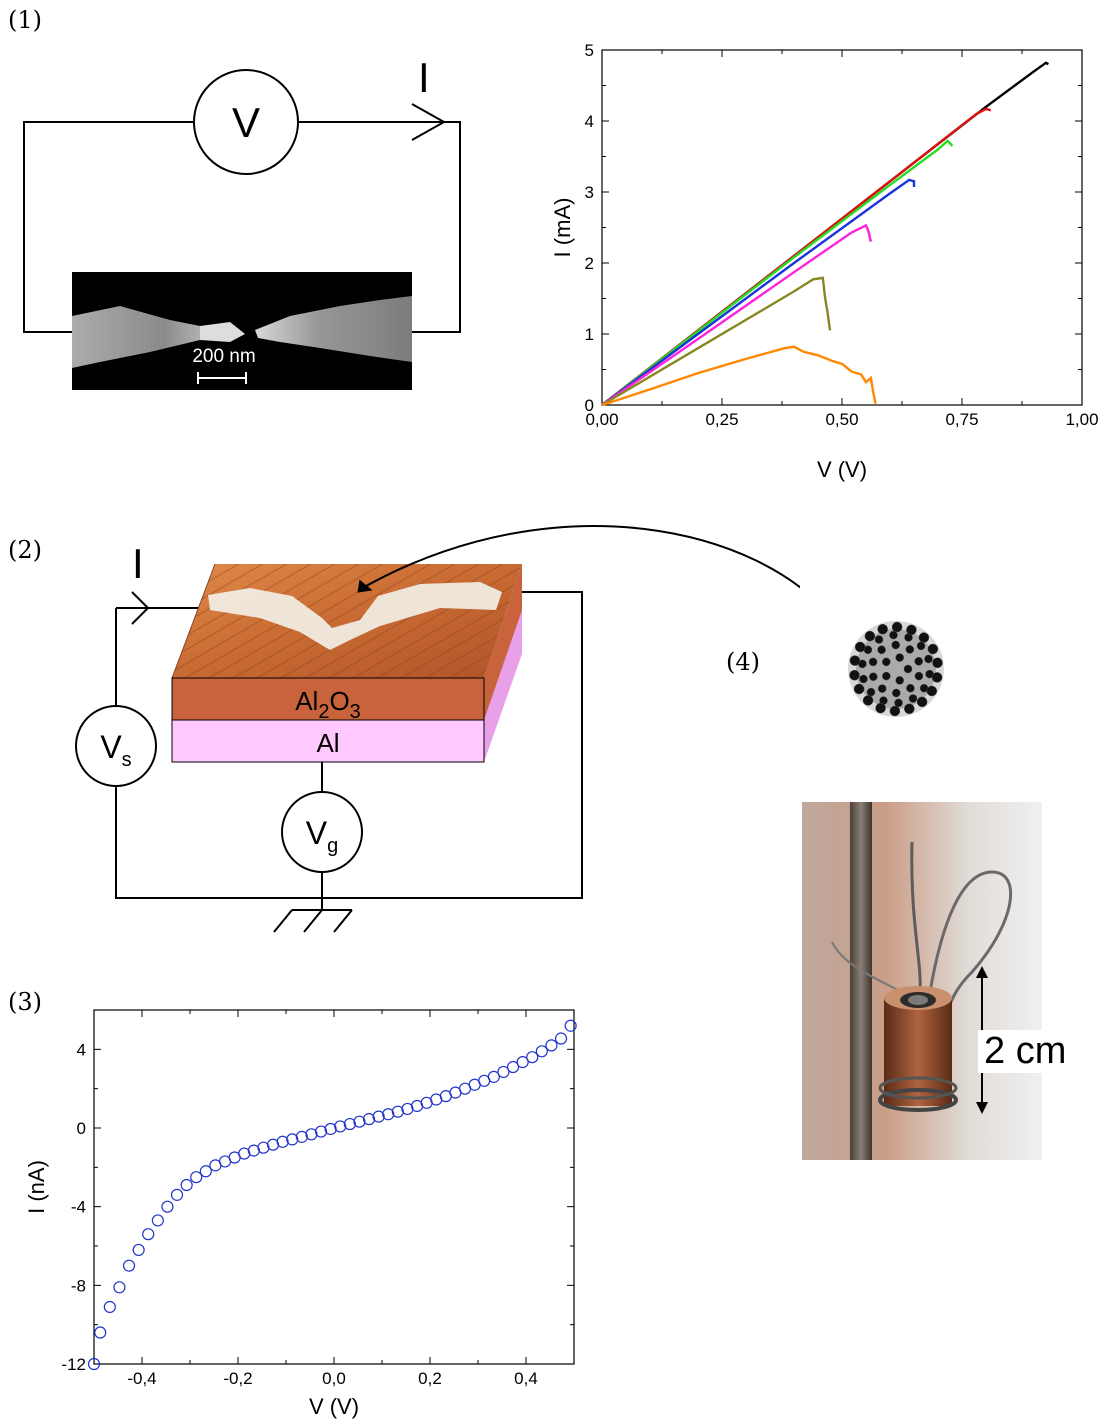 The image size is (1108, 1426). Describe the element at coordinates (334, 1378) in the screenshot. I see `x-tick-label: 0,0` at that location.